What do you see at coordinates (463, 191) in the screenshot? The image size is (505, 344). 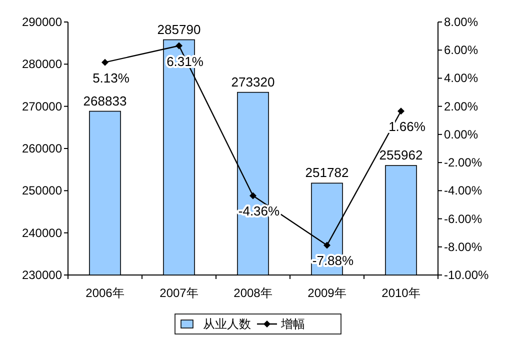 I see `y2-tick-label: -4.00%` at bounding box center [463, 191].